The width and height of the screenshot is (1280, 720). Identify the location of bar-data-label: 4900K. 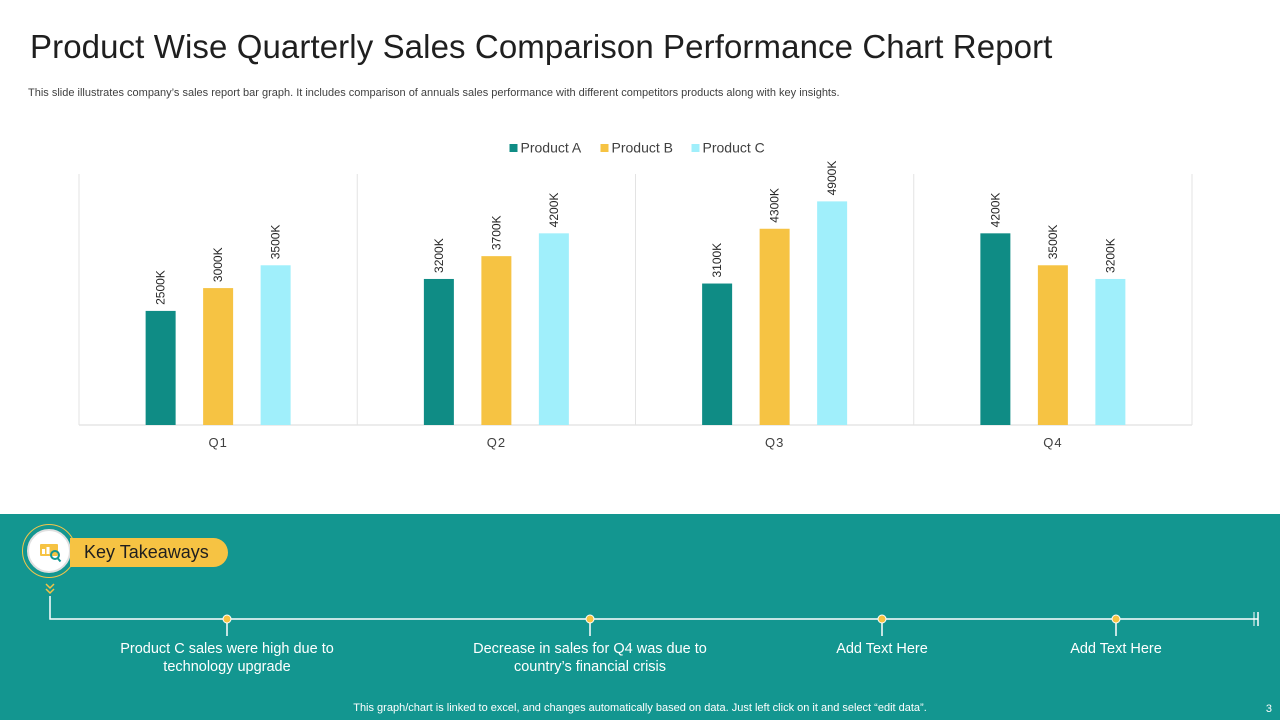
(832, 178).